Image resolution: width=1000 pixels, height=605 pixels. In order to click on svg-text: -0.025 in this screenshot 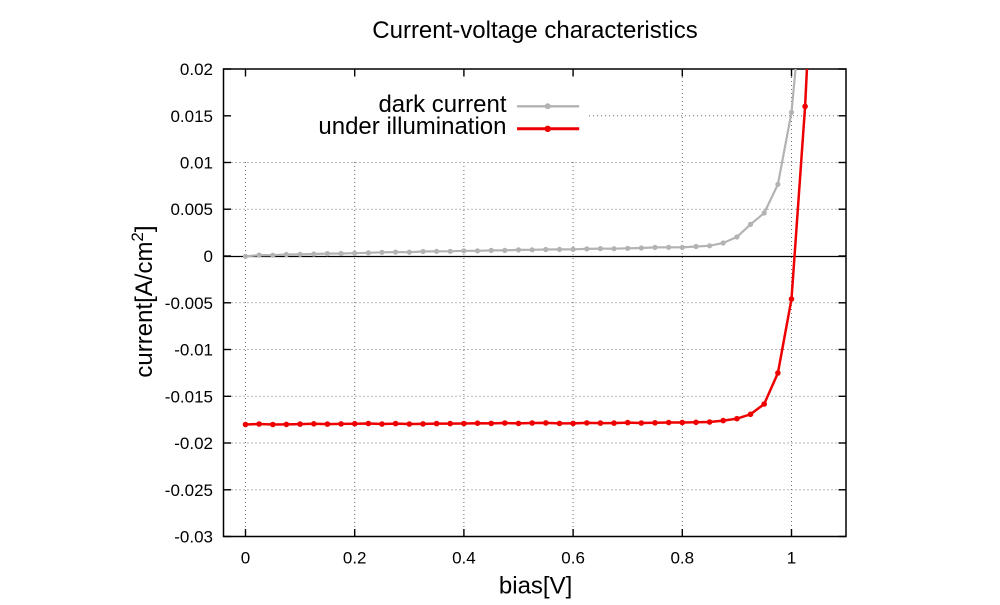, I will do `click(189, 490)`.